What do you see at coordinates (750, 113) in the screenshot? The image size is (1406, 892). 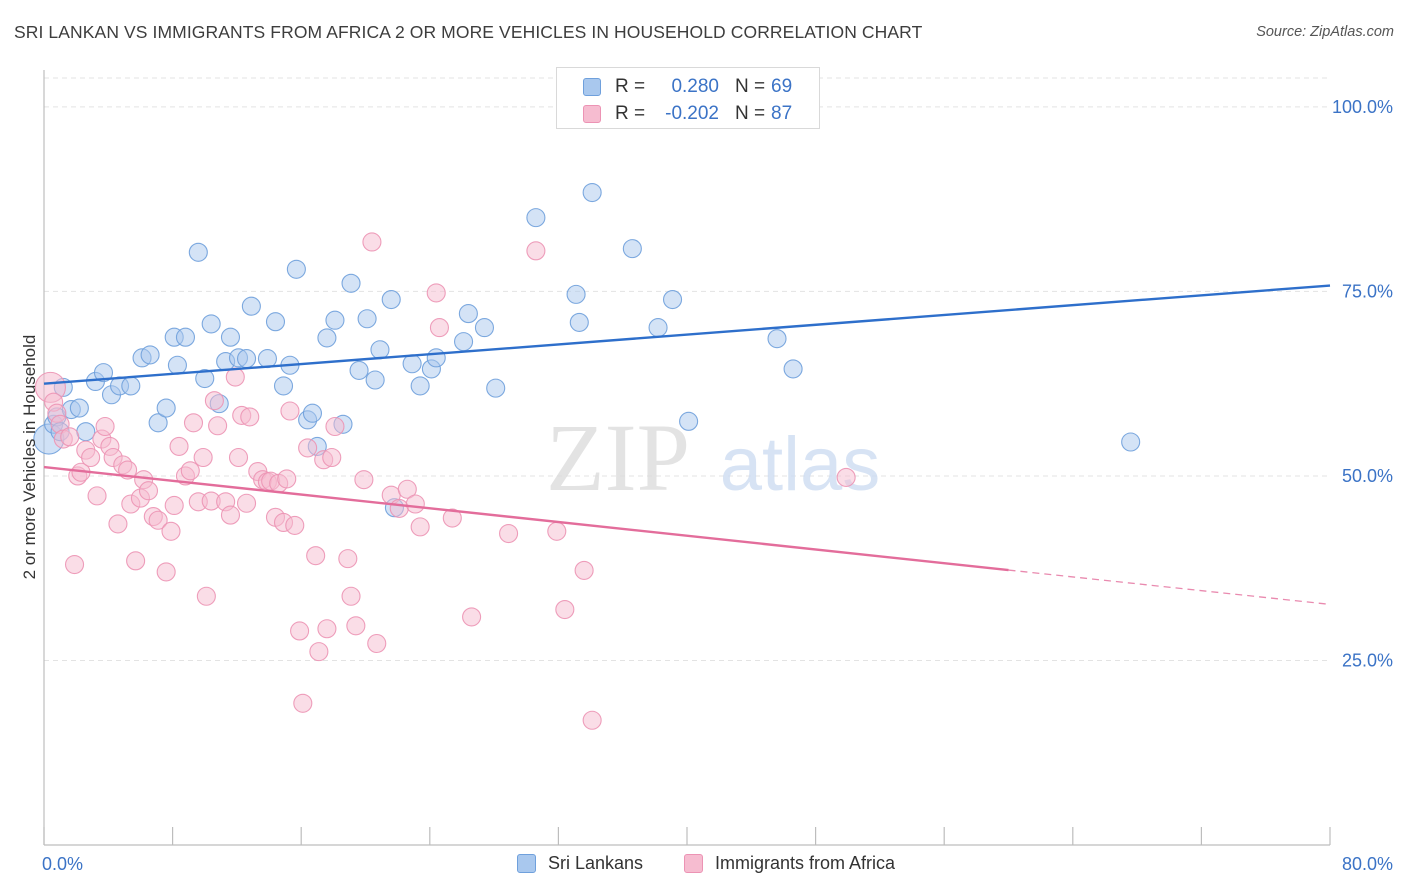 I see `n-label: N =` at bounding box center [750, 113].